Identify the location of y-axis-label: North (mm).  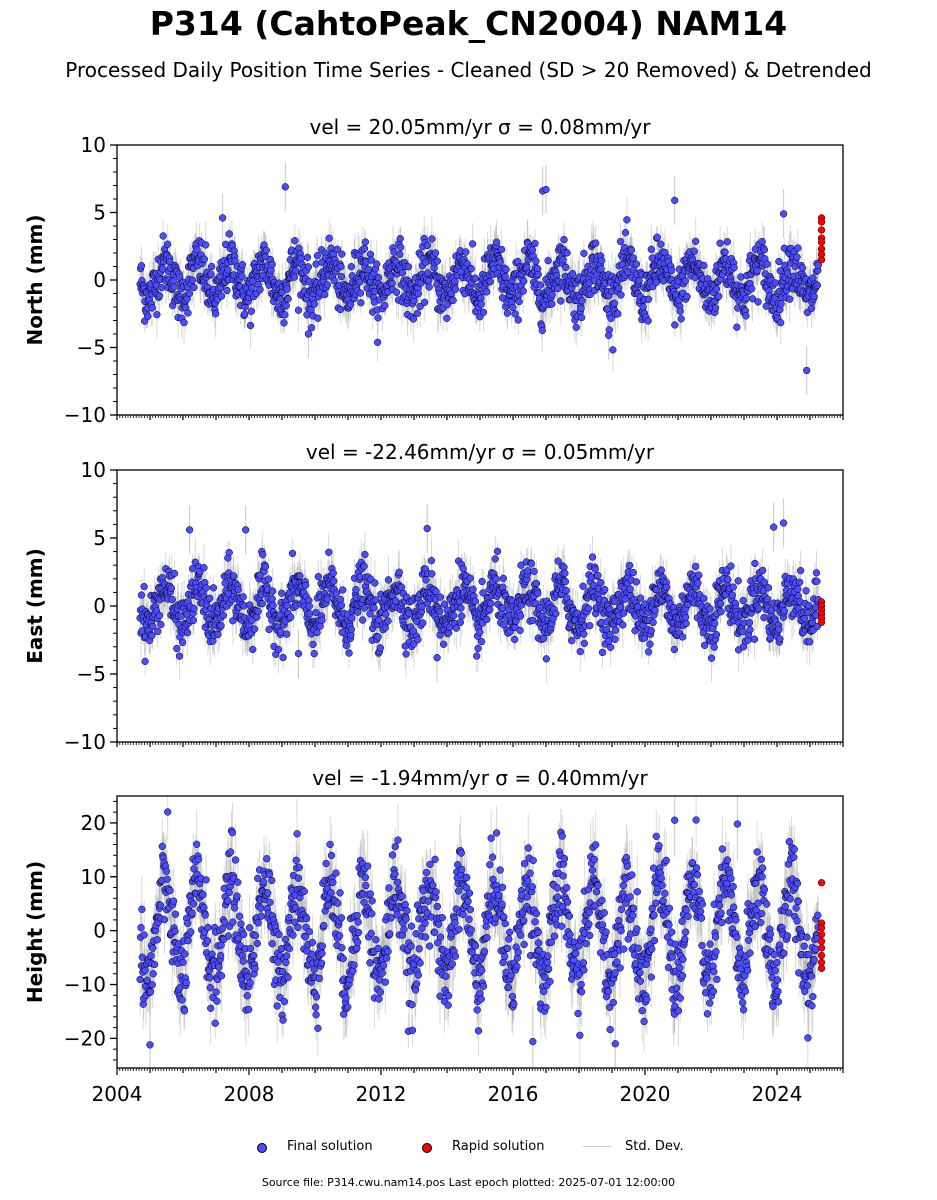
(35, 279).